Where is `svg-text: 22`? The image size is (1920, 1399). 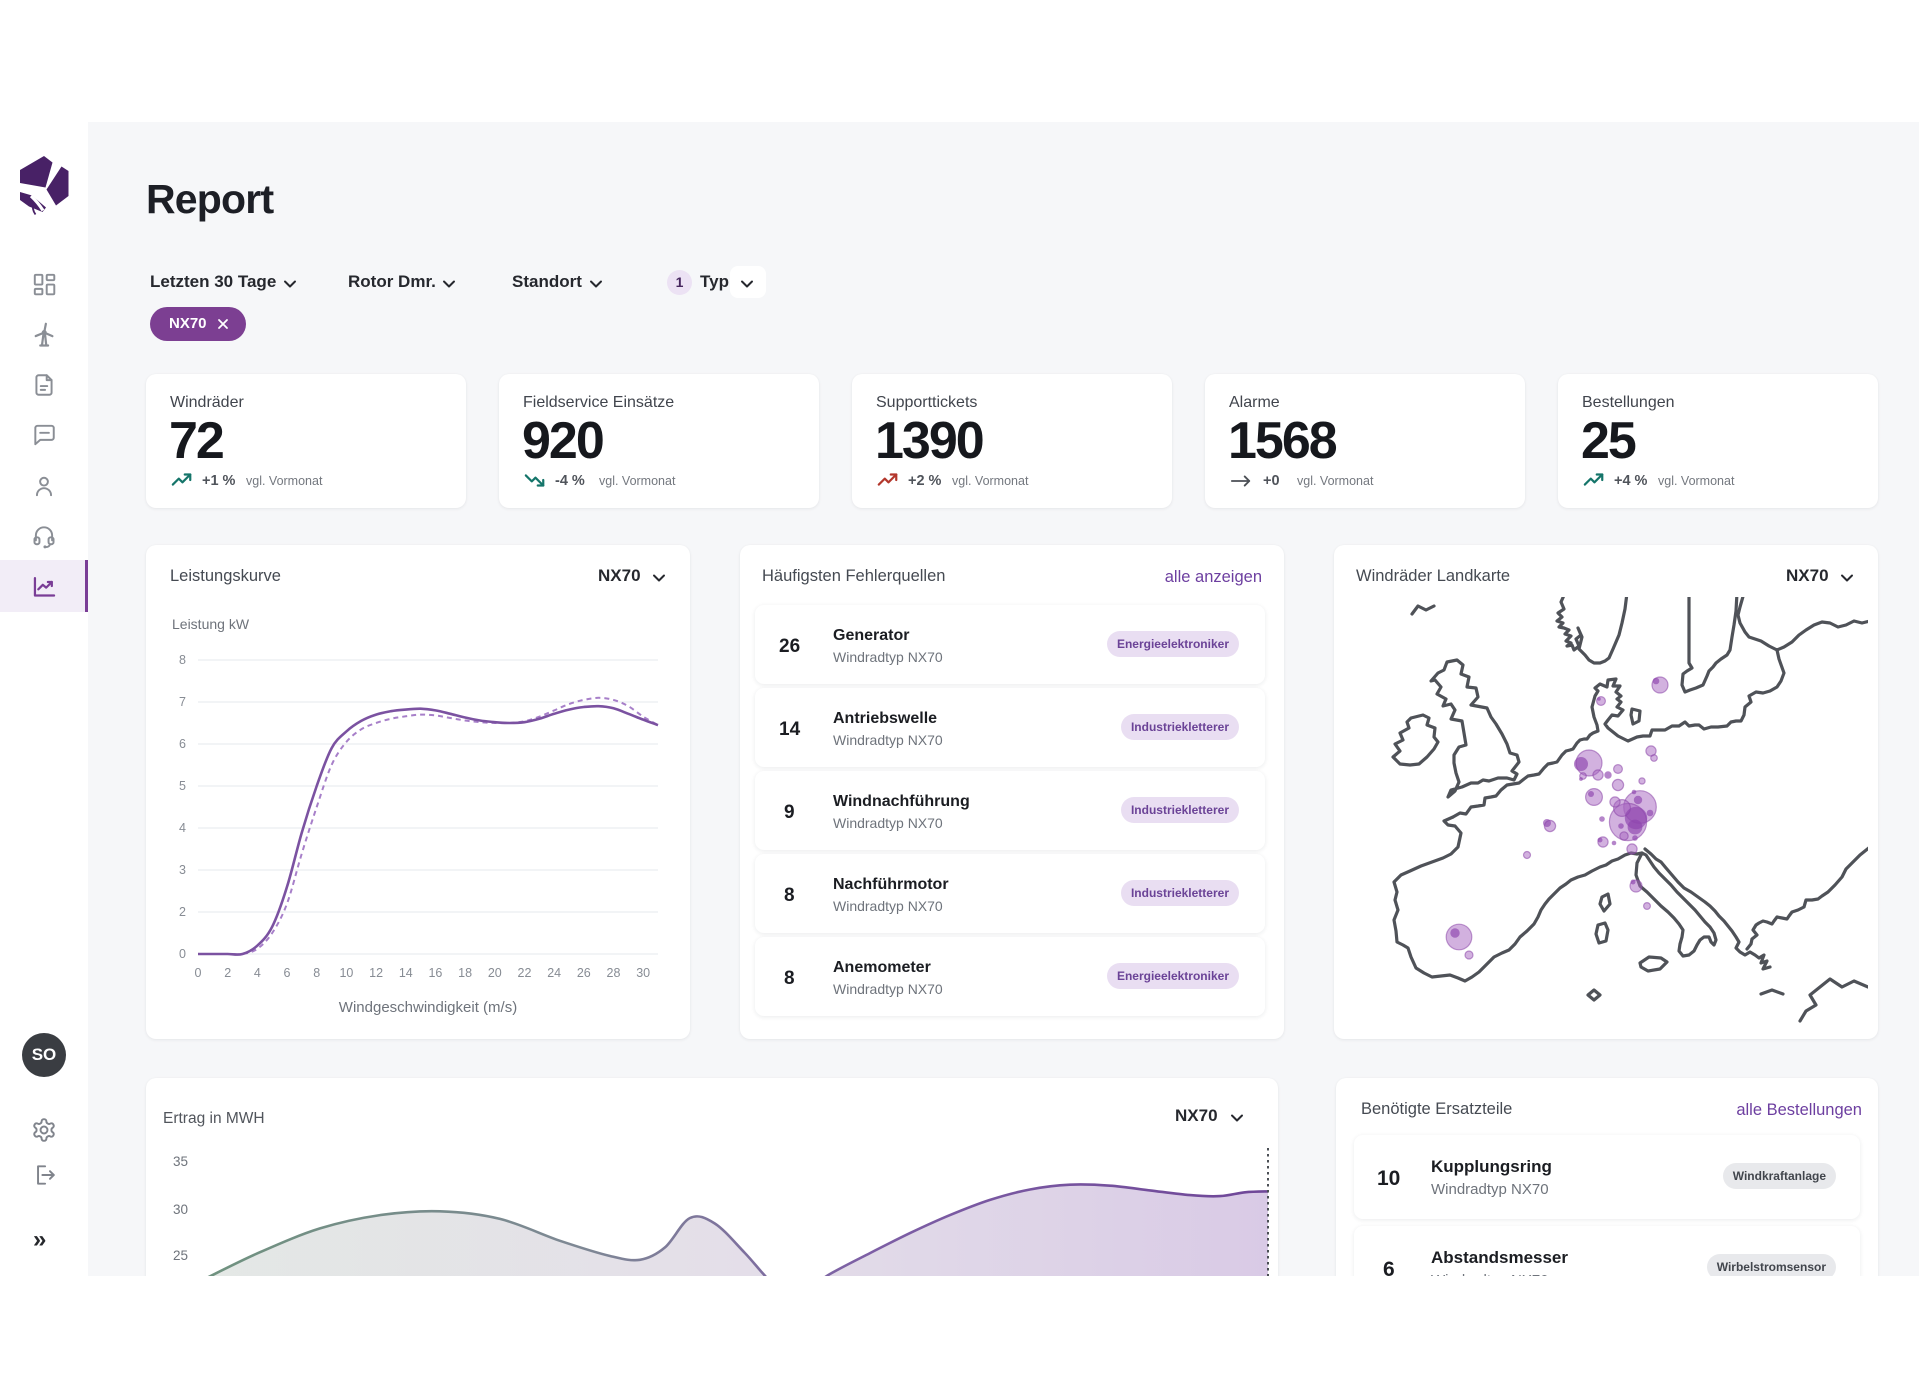 svg-text: 22 is located at coordinates (525, 973).